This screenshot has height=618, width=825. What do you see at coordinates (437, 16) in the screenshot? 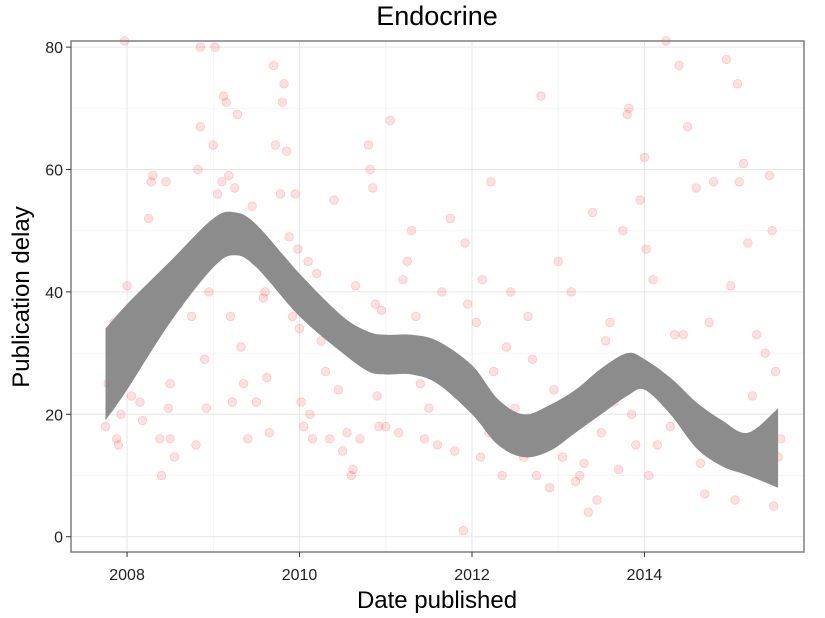
I see `chart-title: Endocrine` at bounding box center [437, 16].